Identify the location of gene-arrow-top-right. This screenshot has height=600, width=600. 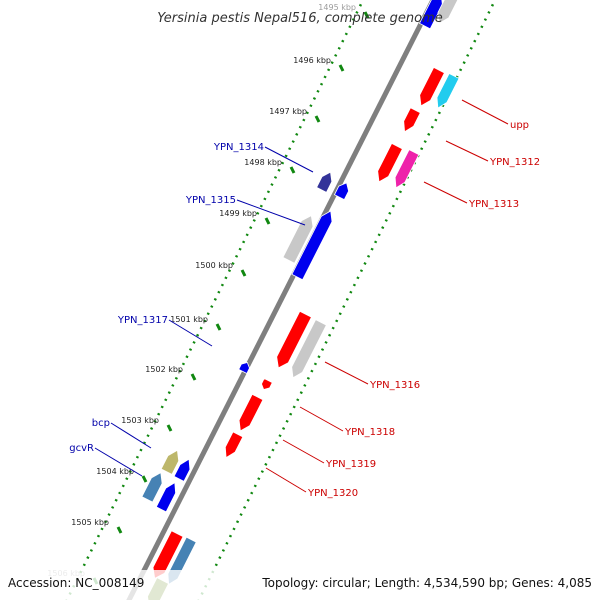
(448, 12).